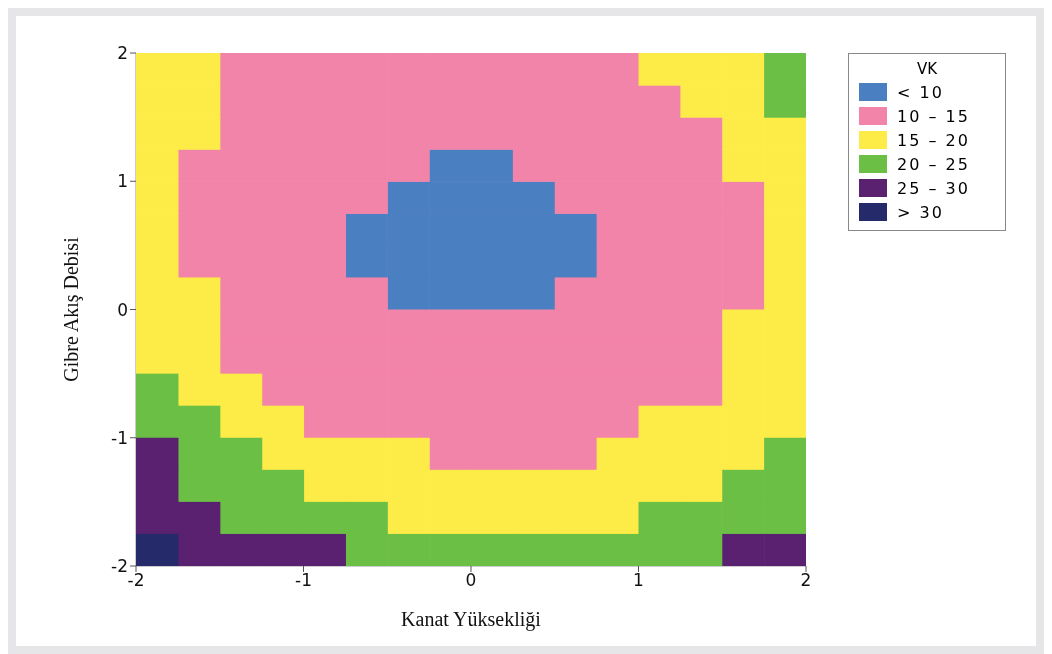 This screenshot has width=1052, height=654. What do you see at coordinates (471, 580) in the screenshot?
I see `x-tick-label: 0` at bounding box center [471, 580].